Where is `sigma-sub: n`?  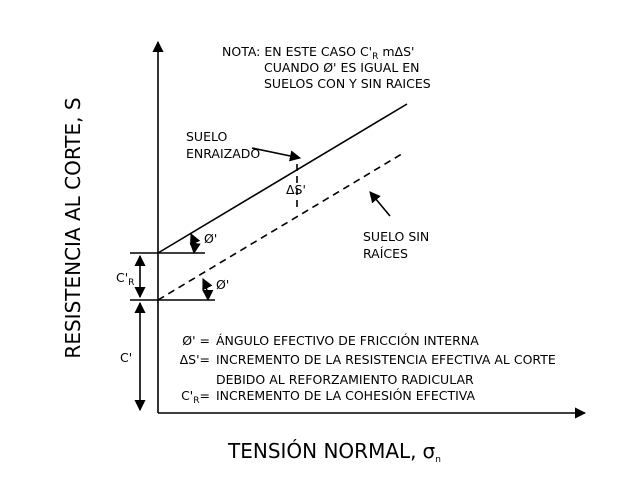 sigma-sub: n is located at coordinates (438, 460).